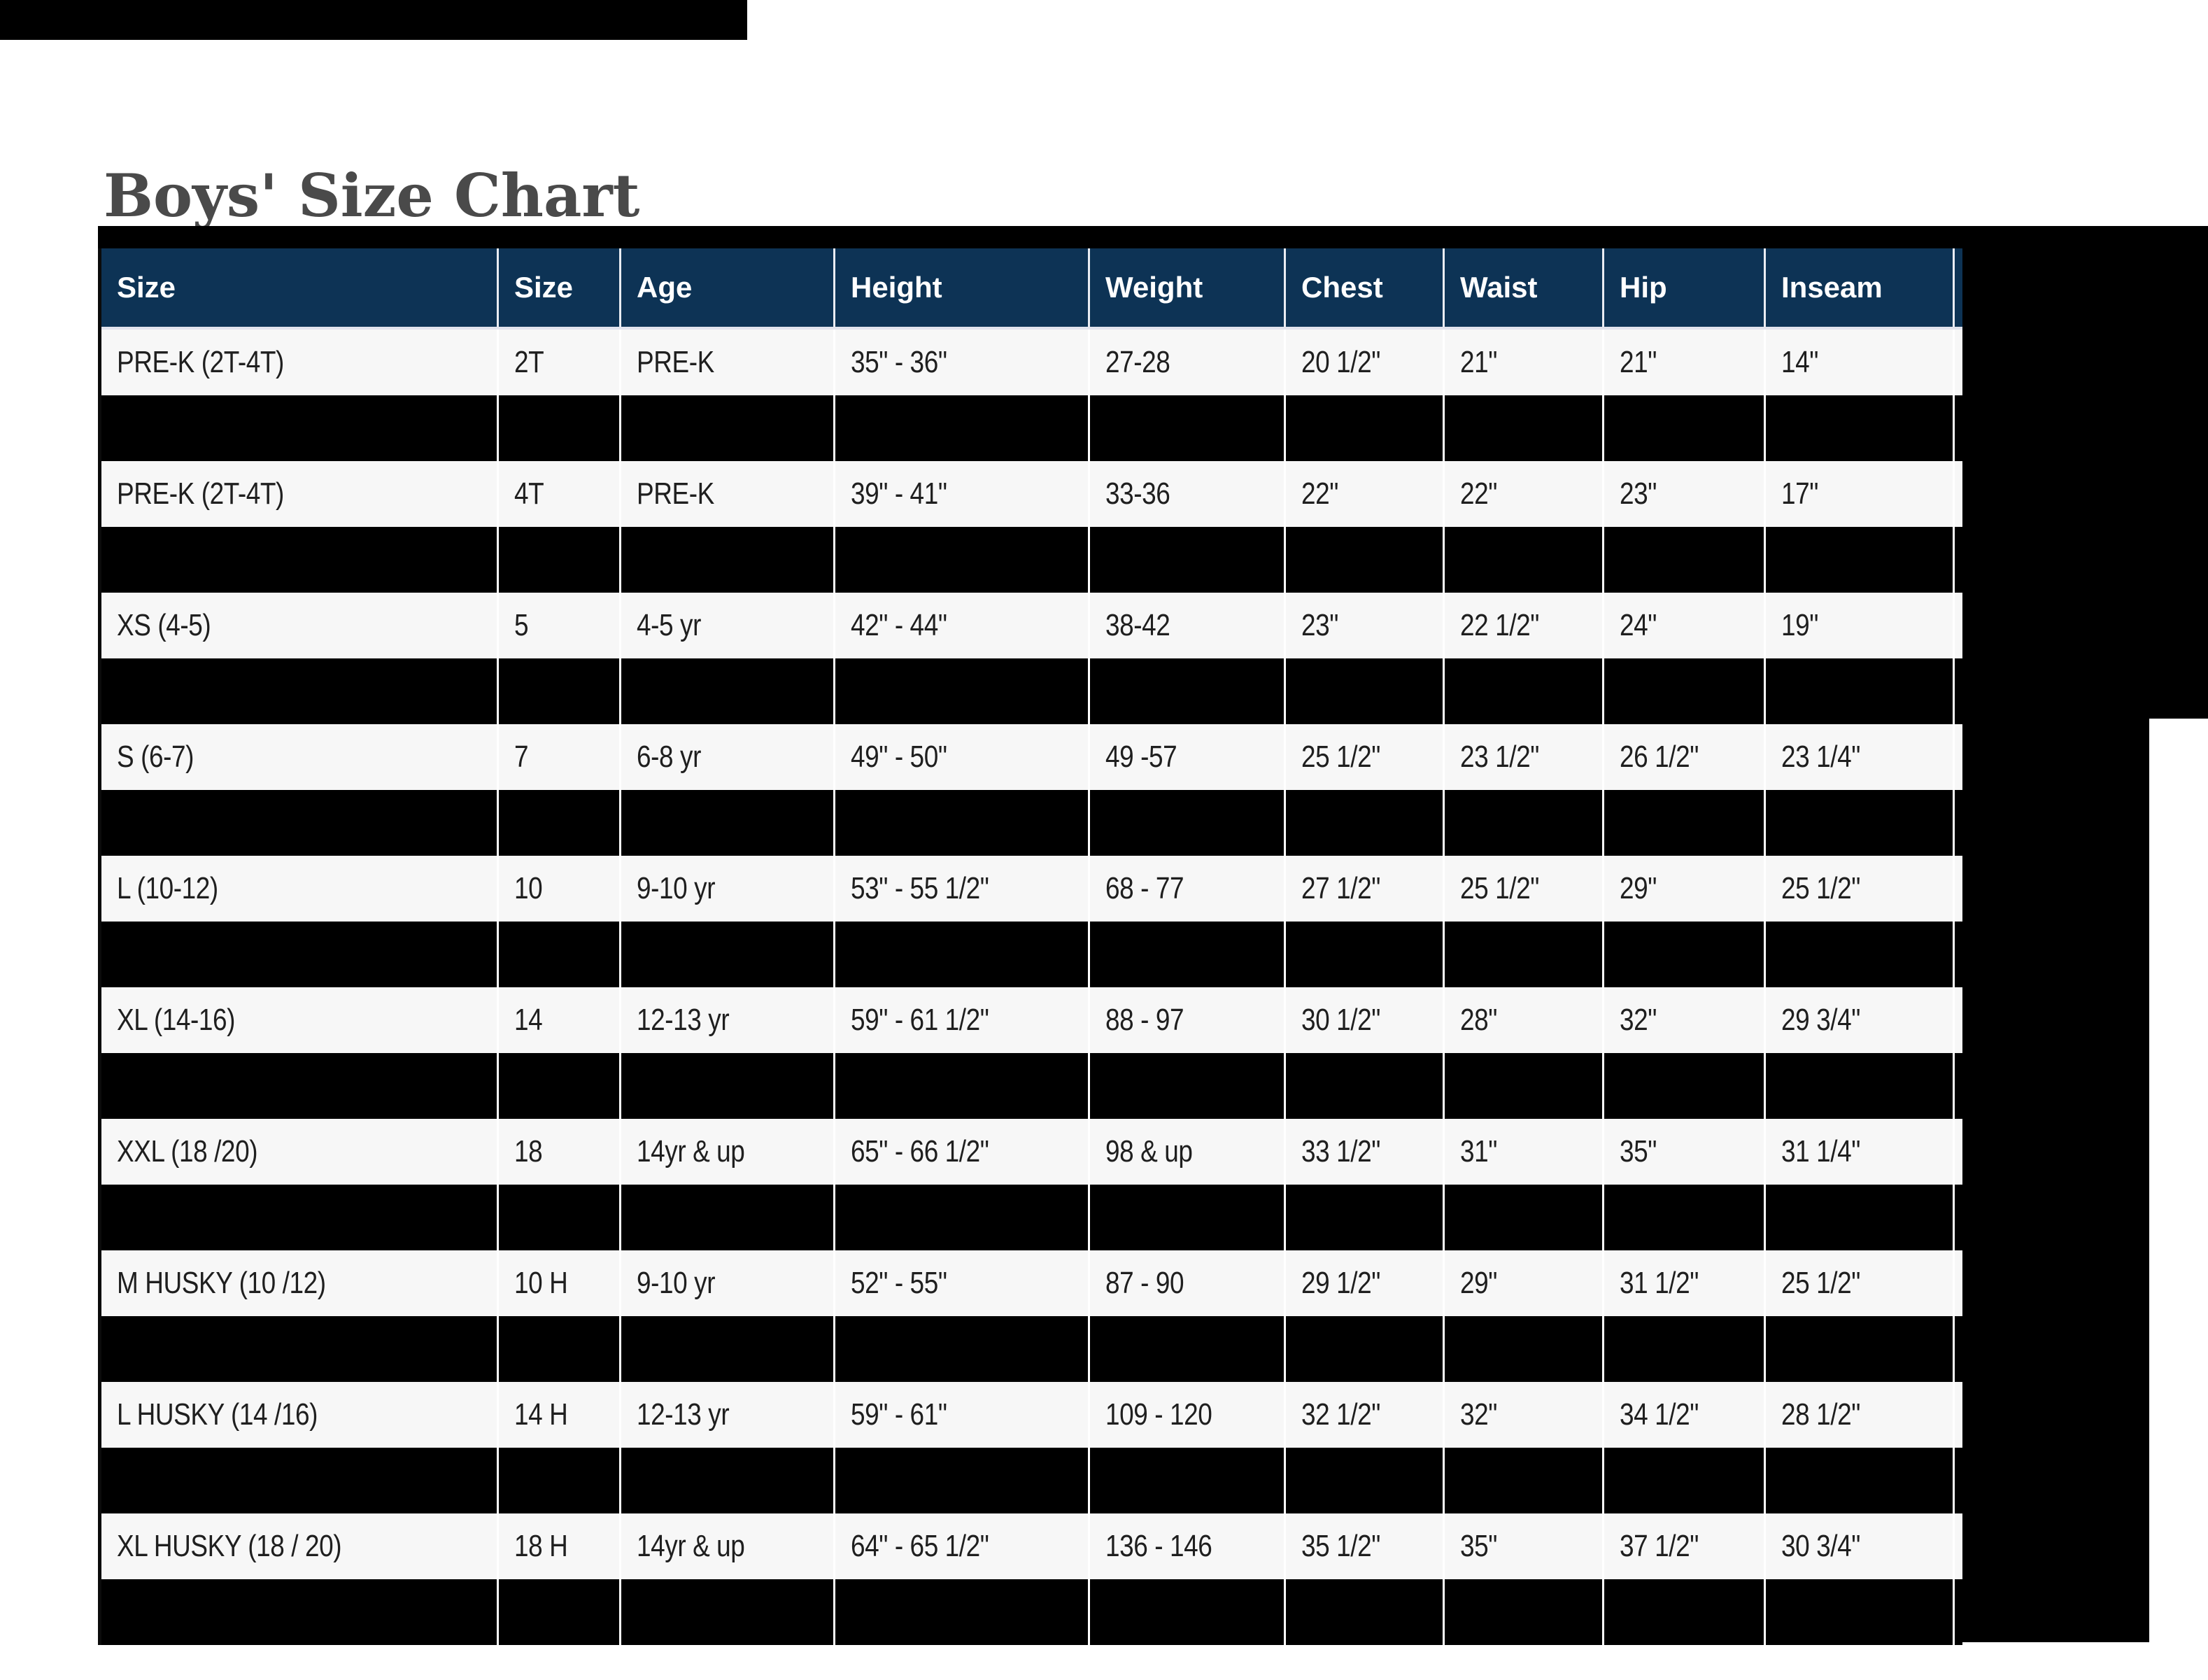 The height and width of the screenshot is (1680, 2208). What do you see at coordinates (1340, 362) in the screenshot?
I see `table-cell-text: 20 1/2"` at bounding box center [1340, 362].